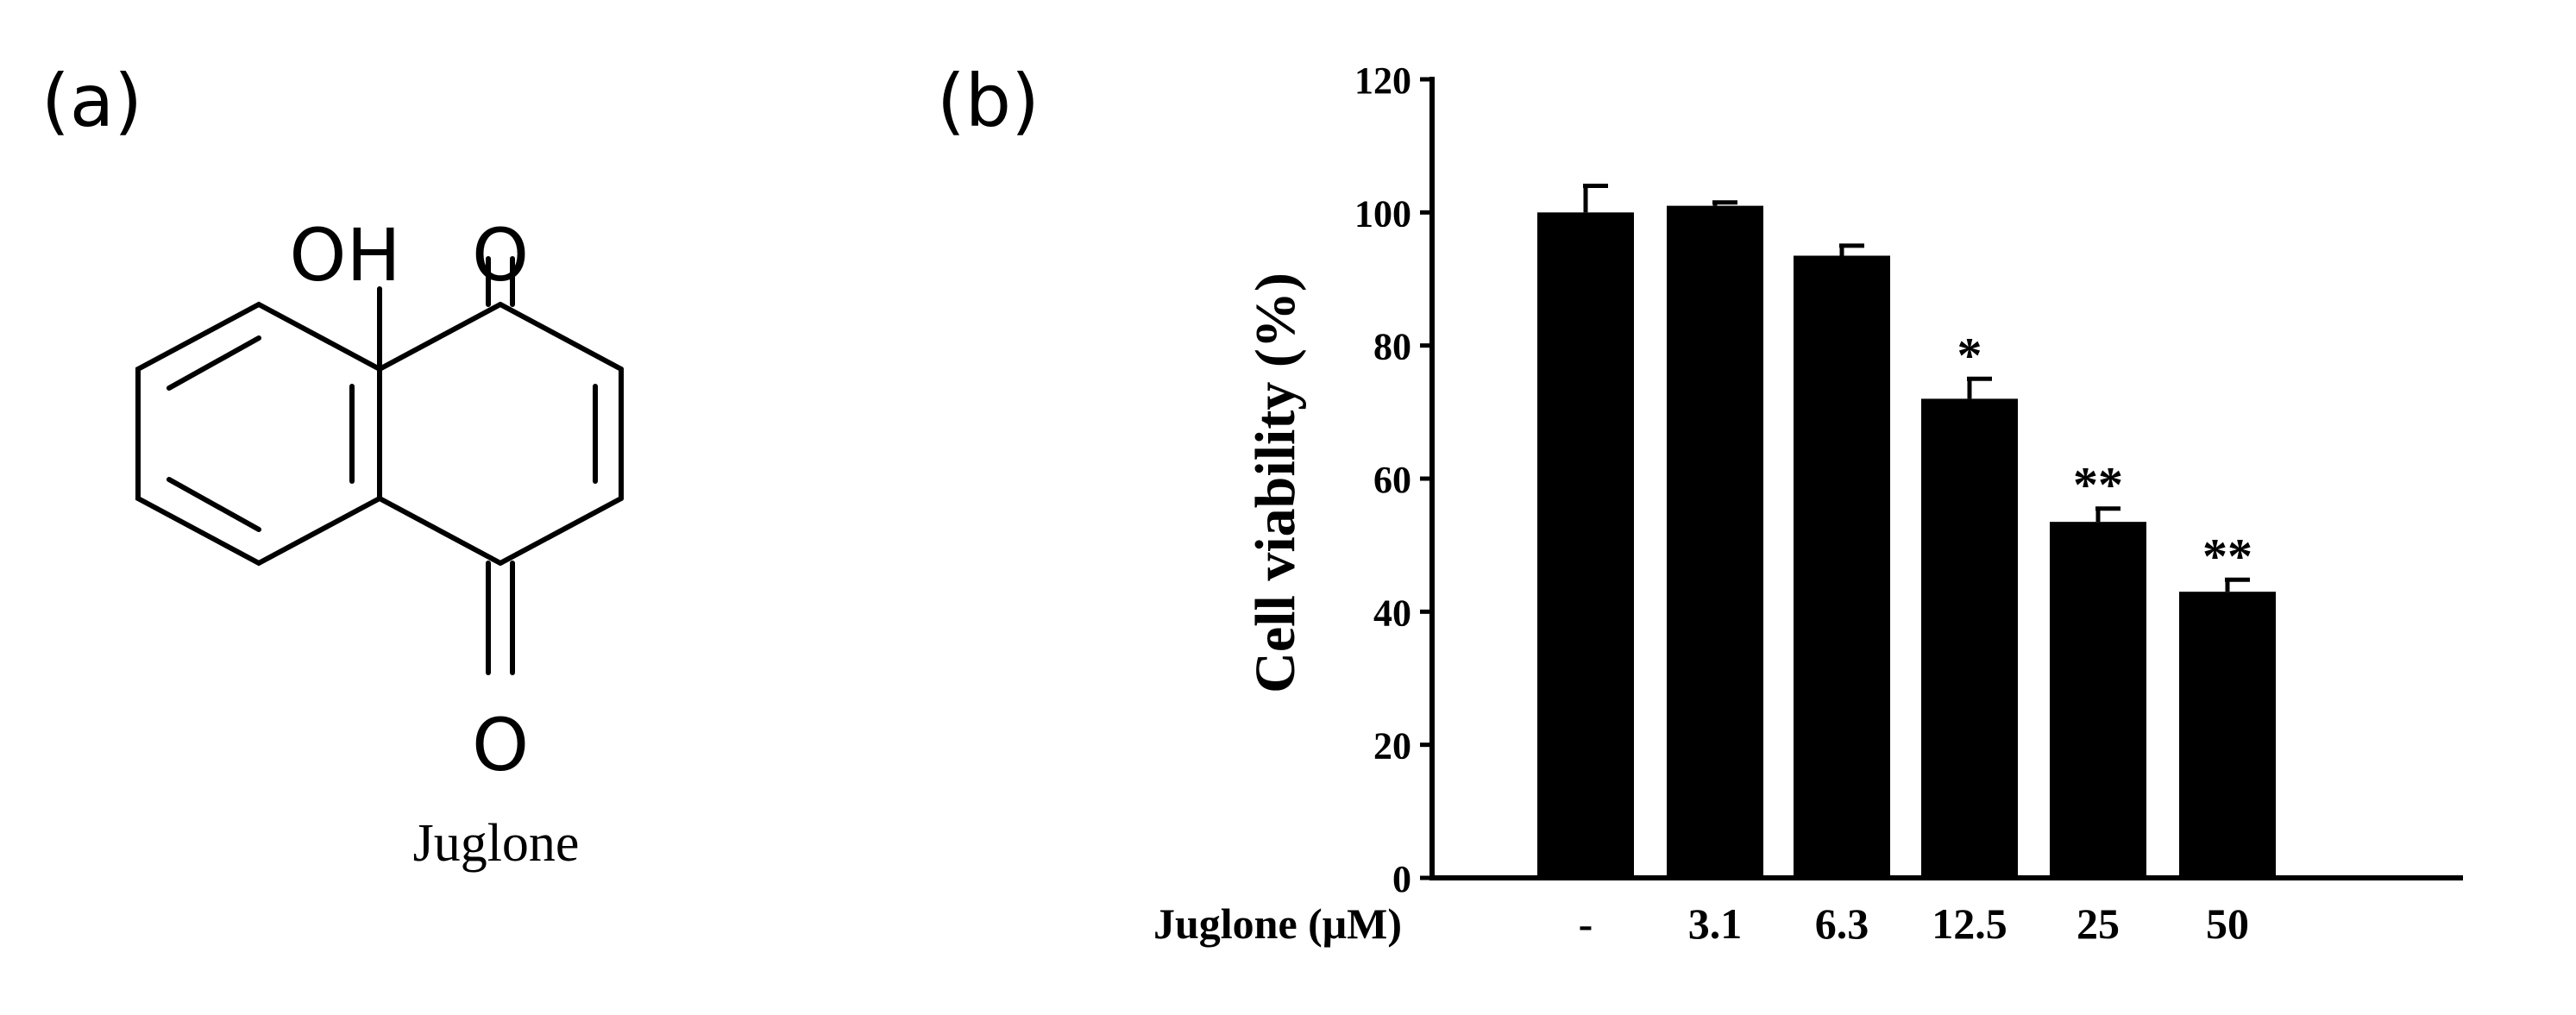  Describe the element at coordinates (1275, 483) in the screenshot. I see `y-axis-label: Cell viability (%)` at that location.